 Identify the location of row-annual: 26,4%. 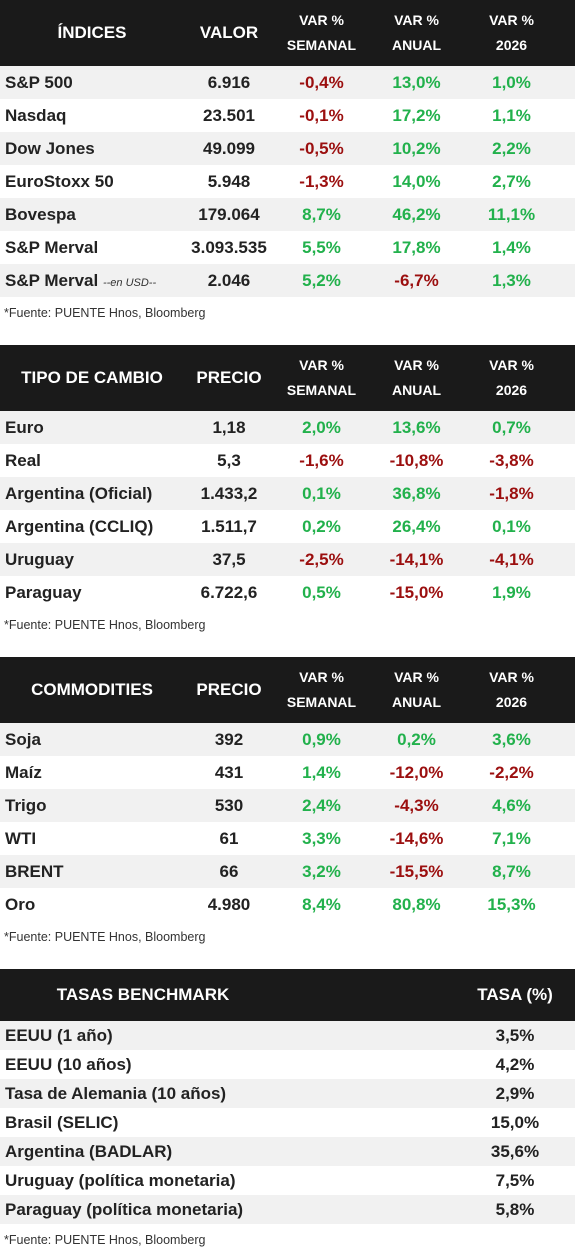
(416, 526).